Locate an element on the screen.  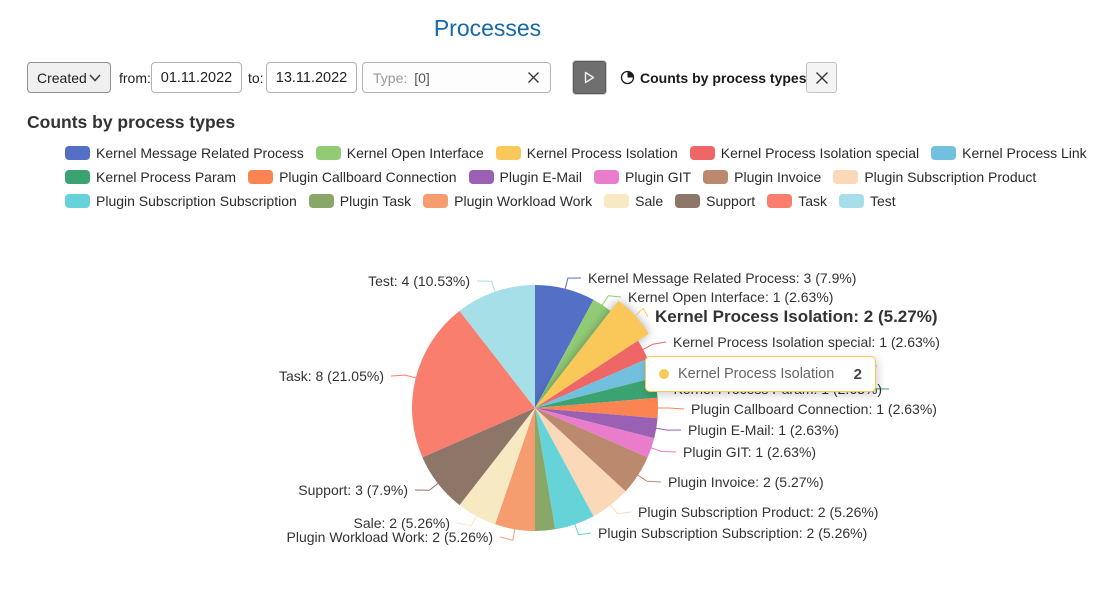
pie-label-kernel-message-related-process: Kernel Message Related Process: 3 (7.9%) is located at coordinates (722, 278).